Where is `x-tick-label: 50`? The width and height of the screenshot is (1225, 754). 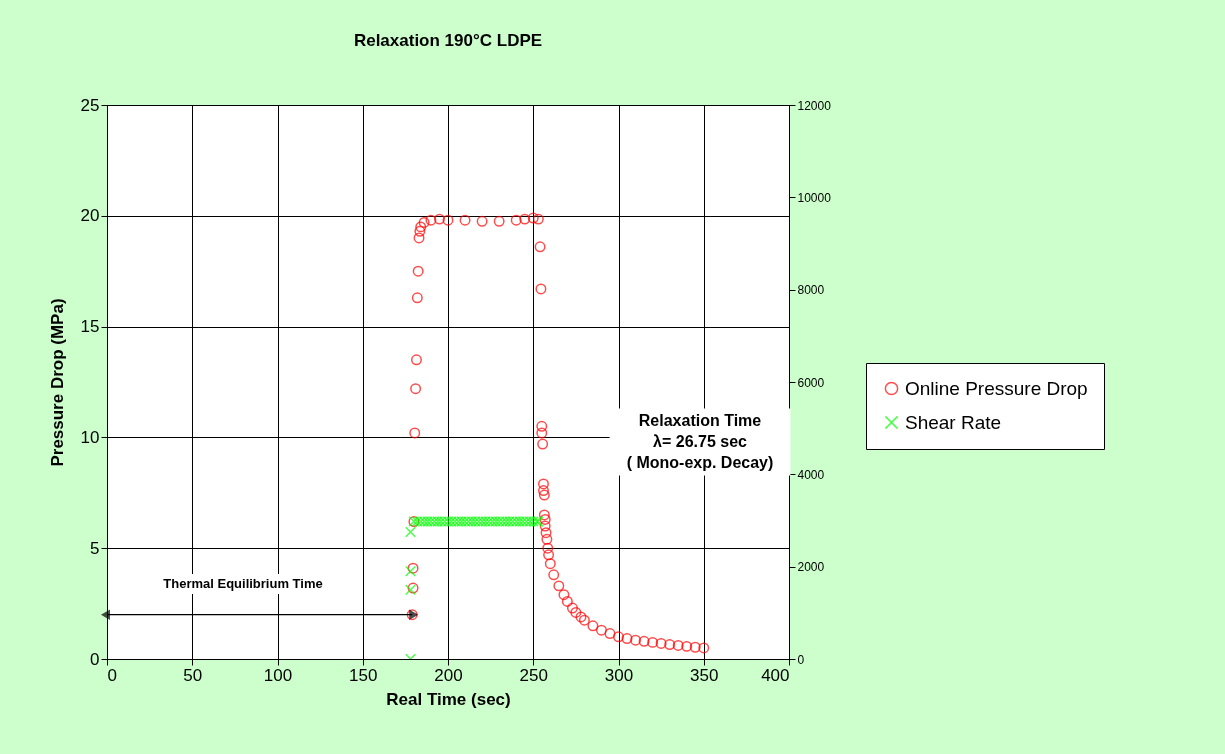 x-tick-label: 50 is located at coordinates (193, 675).